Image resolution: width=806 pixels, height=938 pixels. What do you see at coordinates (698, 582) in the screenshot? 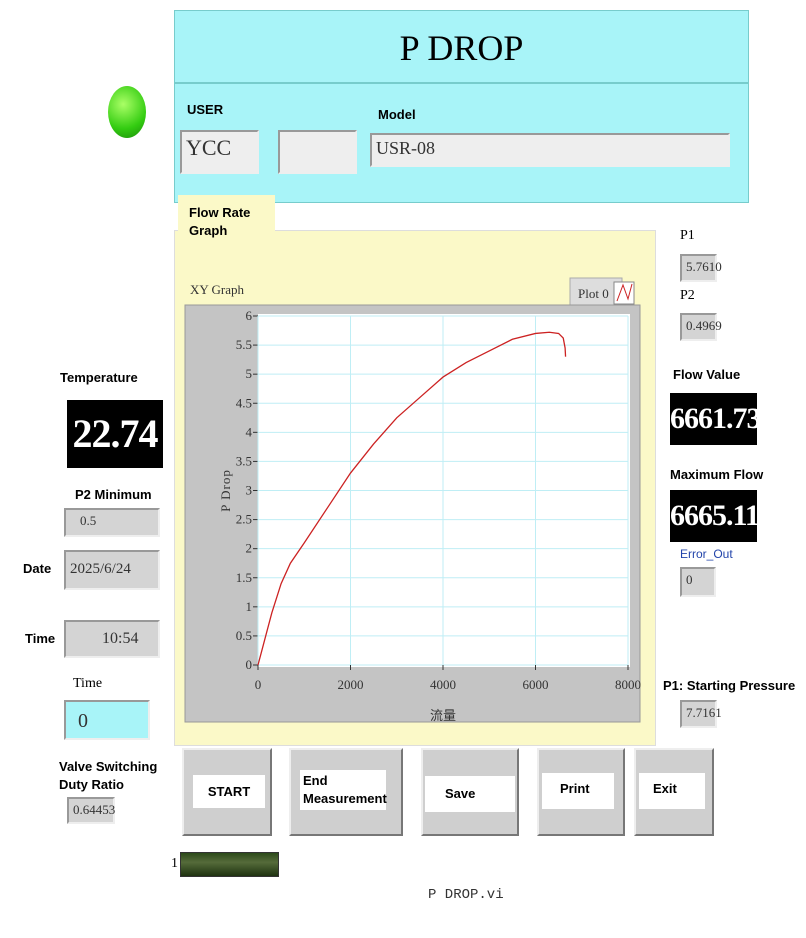
I see `indicator: 0` at bounding box center [698, 582].